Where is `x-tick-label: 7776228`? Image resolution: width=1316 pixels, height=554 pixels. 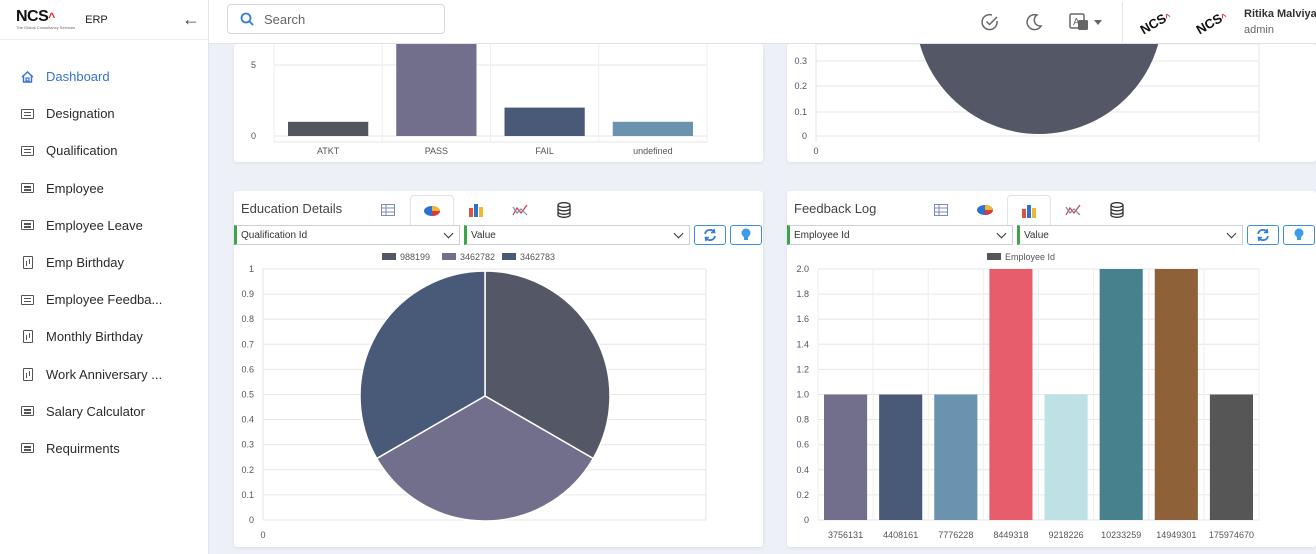 x-tick-label: 7776228 is located at coordinates (955, 535).